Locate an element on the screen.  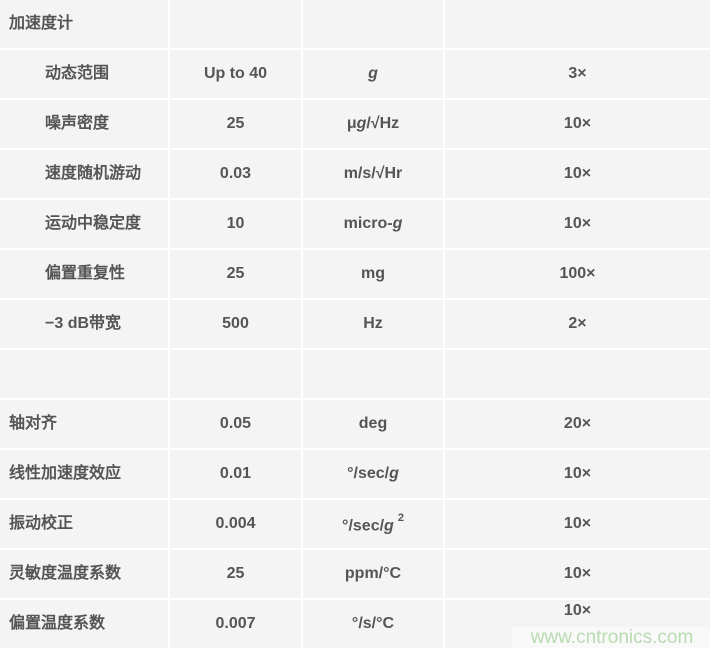
improvement-factor: 3× is located at coordinates (577, 73).